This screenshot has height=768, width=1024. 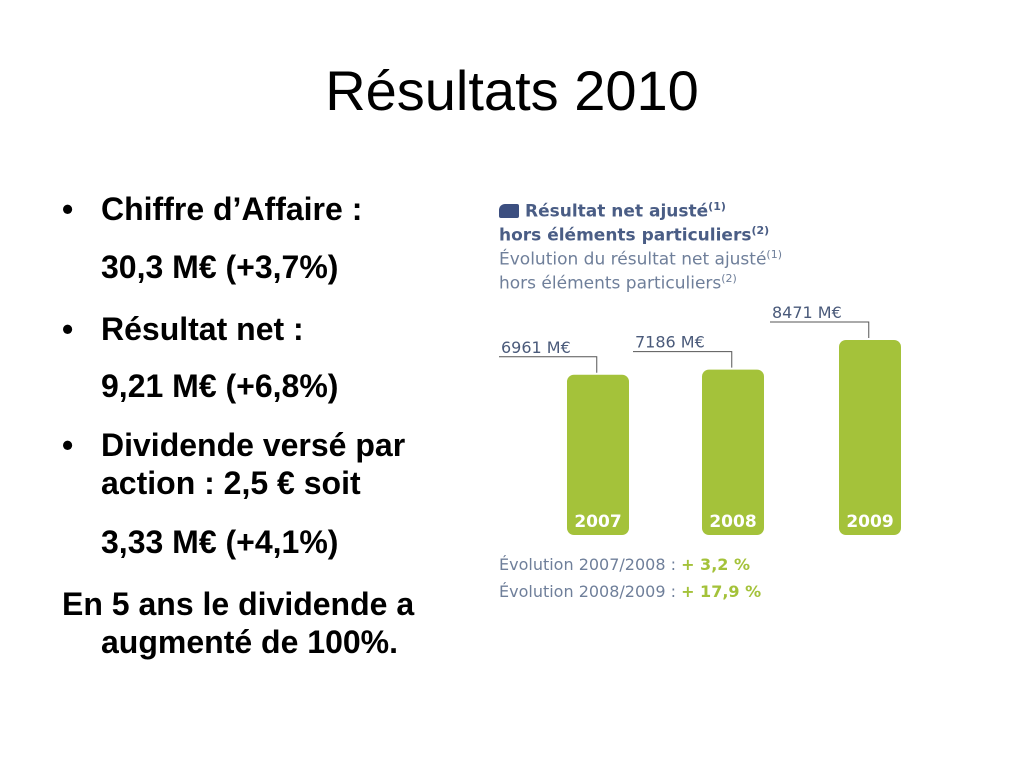 What do you see at coordinates (683, 359) in the screenshot?
I see `data-label-leader-2008` at bounding box center [683, 359].